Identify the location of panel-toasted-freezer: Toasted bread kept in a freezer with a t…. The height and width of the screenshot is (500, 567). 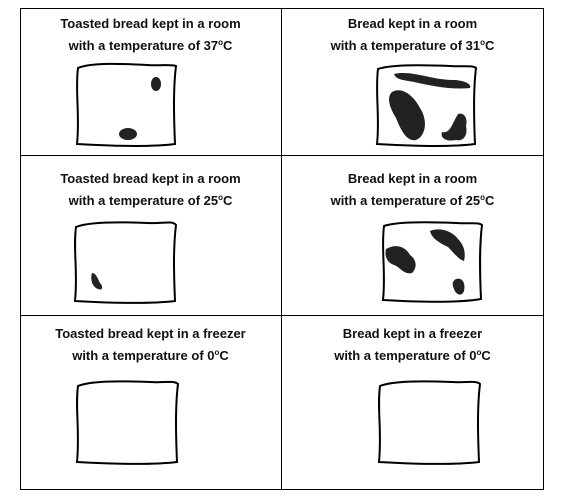
(150, 395).